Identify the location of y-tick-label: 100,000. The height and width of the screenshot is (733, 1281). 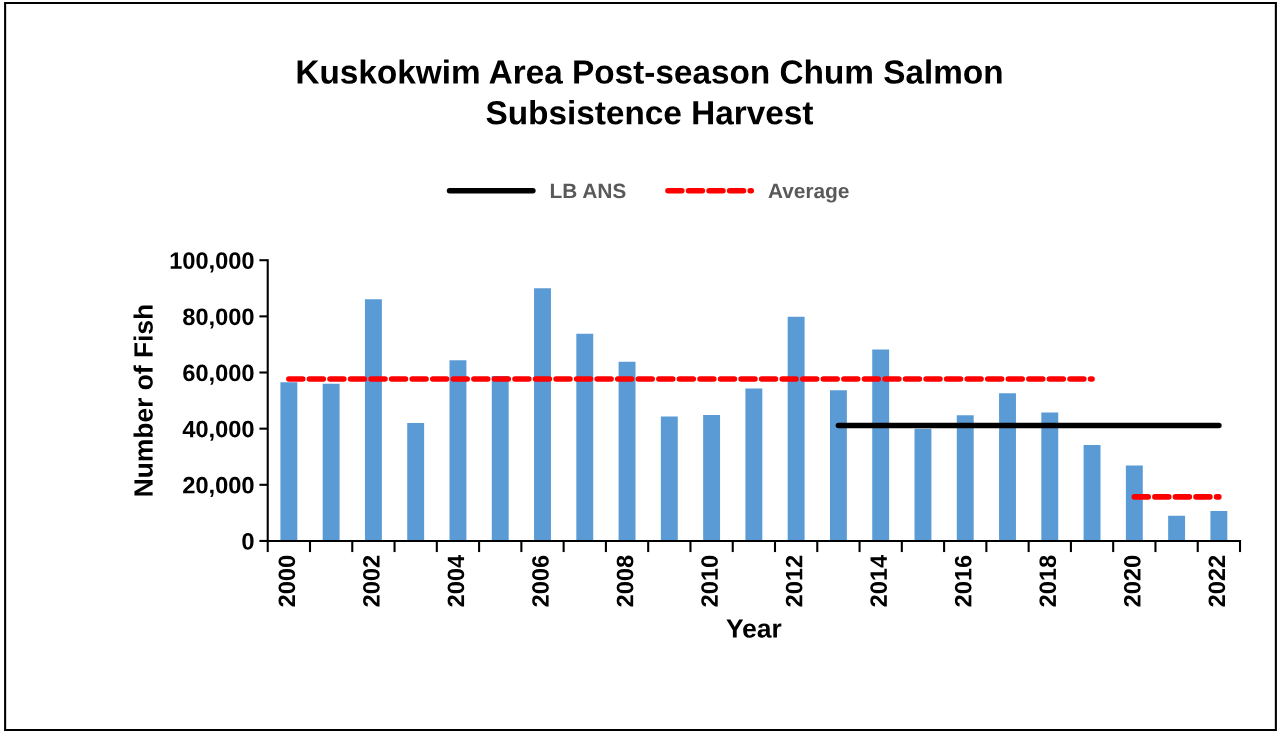
(212, 262).